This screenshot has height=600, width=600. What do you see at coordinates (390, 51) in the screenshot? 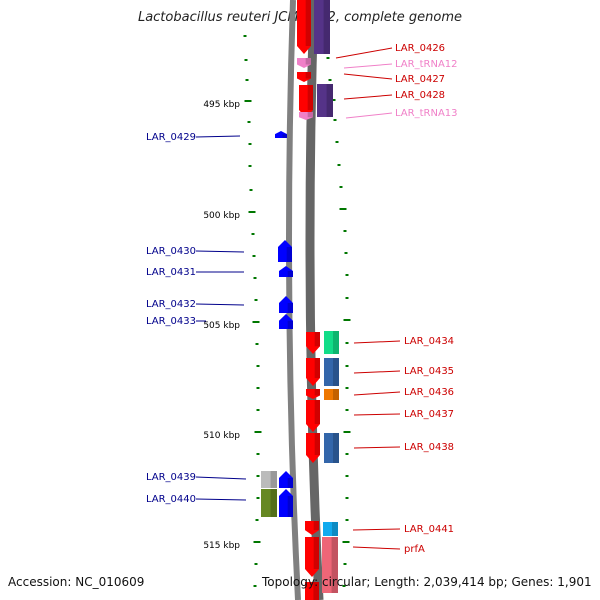
I see `gene-label-LAR_0426: LAR_0426` at bounding box center [390, 51].